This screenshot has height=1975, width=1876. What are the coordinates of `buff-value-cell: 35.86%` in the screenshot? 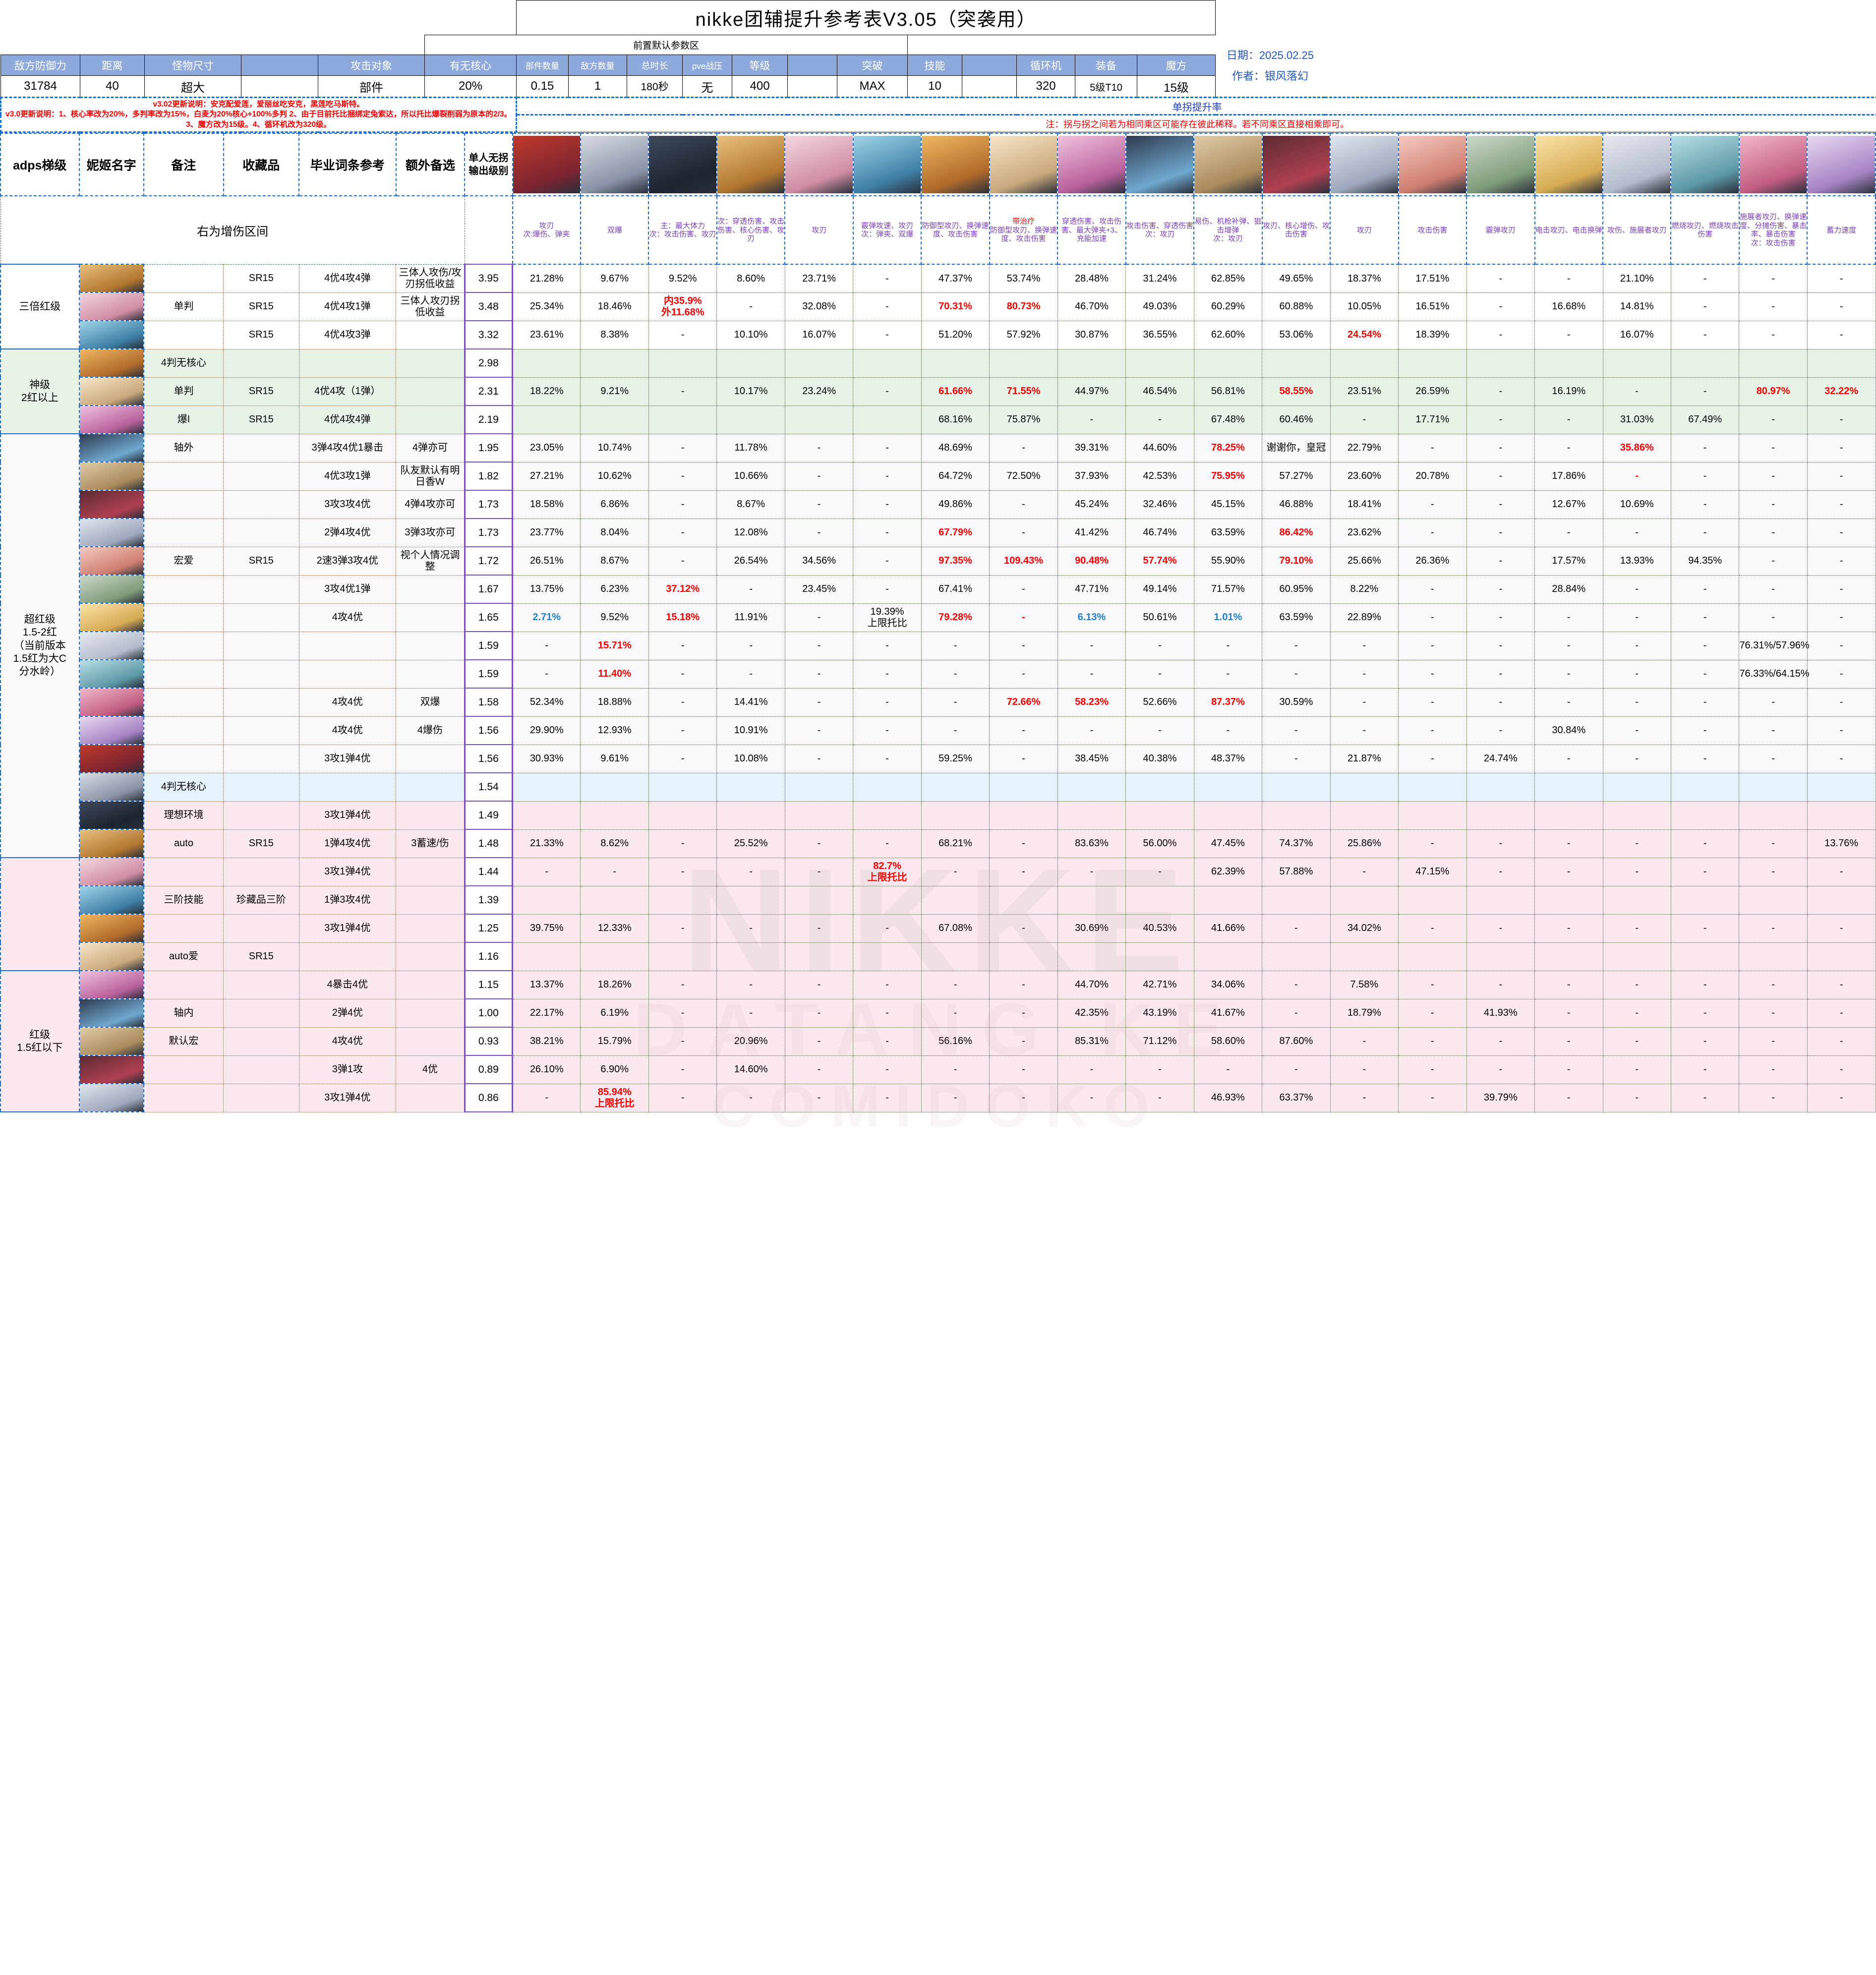 It's located at (1637, 448).